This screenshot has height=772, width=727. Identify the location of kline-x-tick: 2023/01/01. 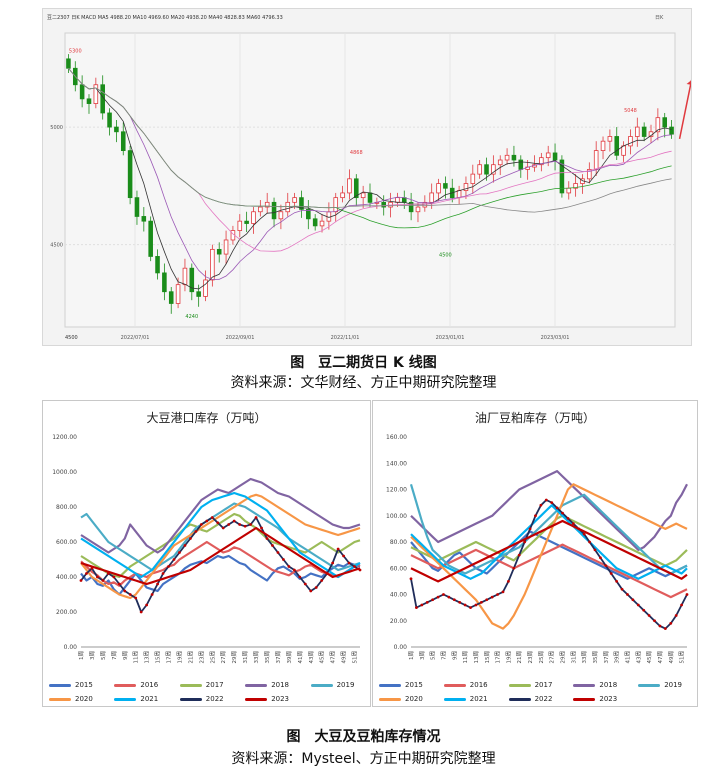
(450, 338).